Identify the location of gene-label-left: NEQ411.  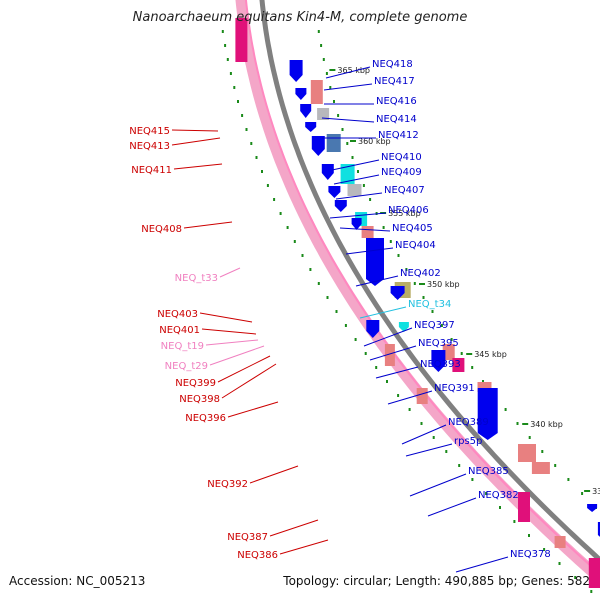
(151, 170).